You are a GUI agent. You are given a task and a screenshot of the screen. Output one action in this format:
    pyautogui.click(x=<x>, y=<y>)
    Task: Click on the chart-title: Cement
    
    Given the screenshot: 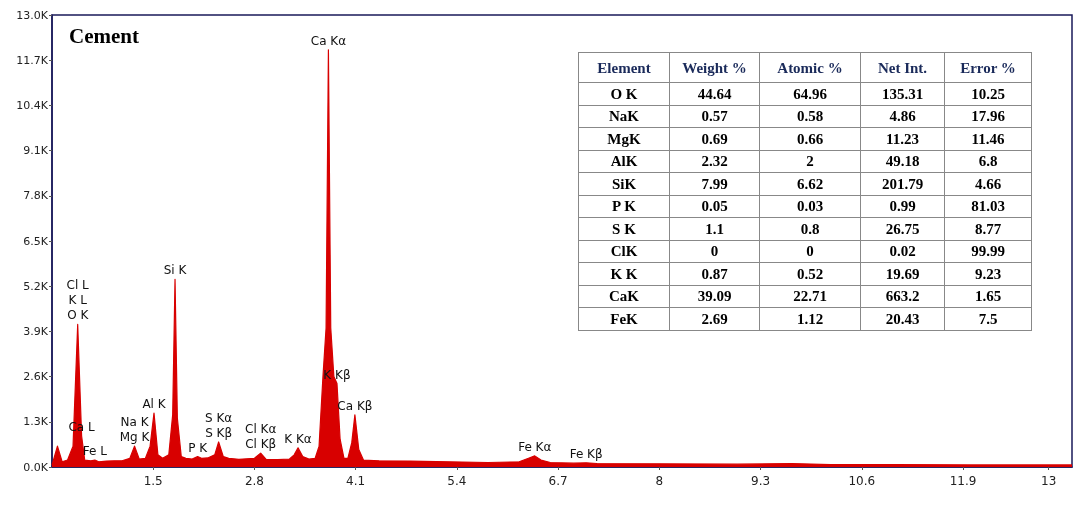 What is the action you would take?
    pyautogui.click(x=104, y=35)
    